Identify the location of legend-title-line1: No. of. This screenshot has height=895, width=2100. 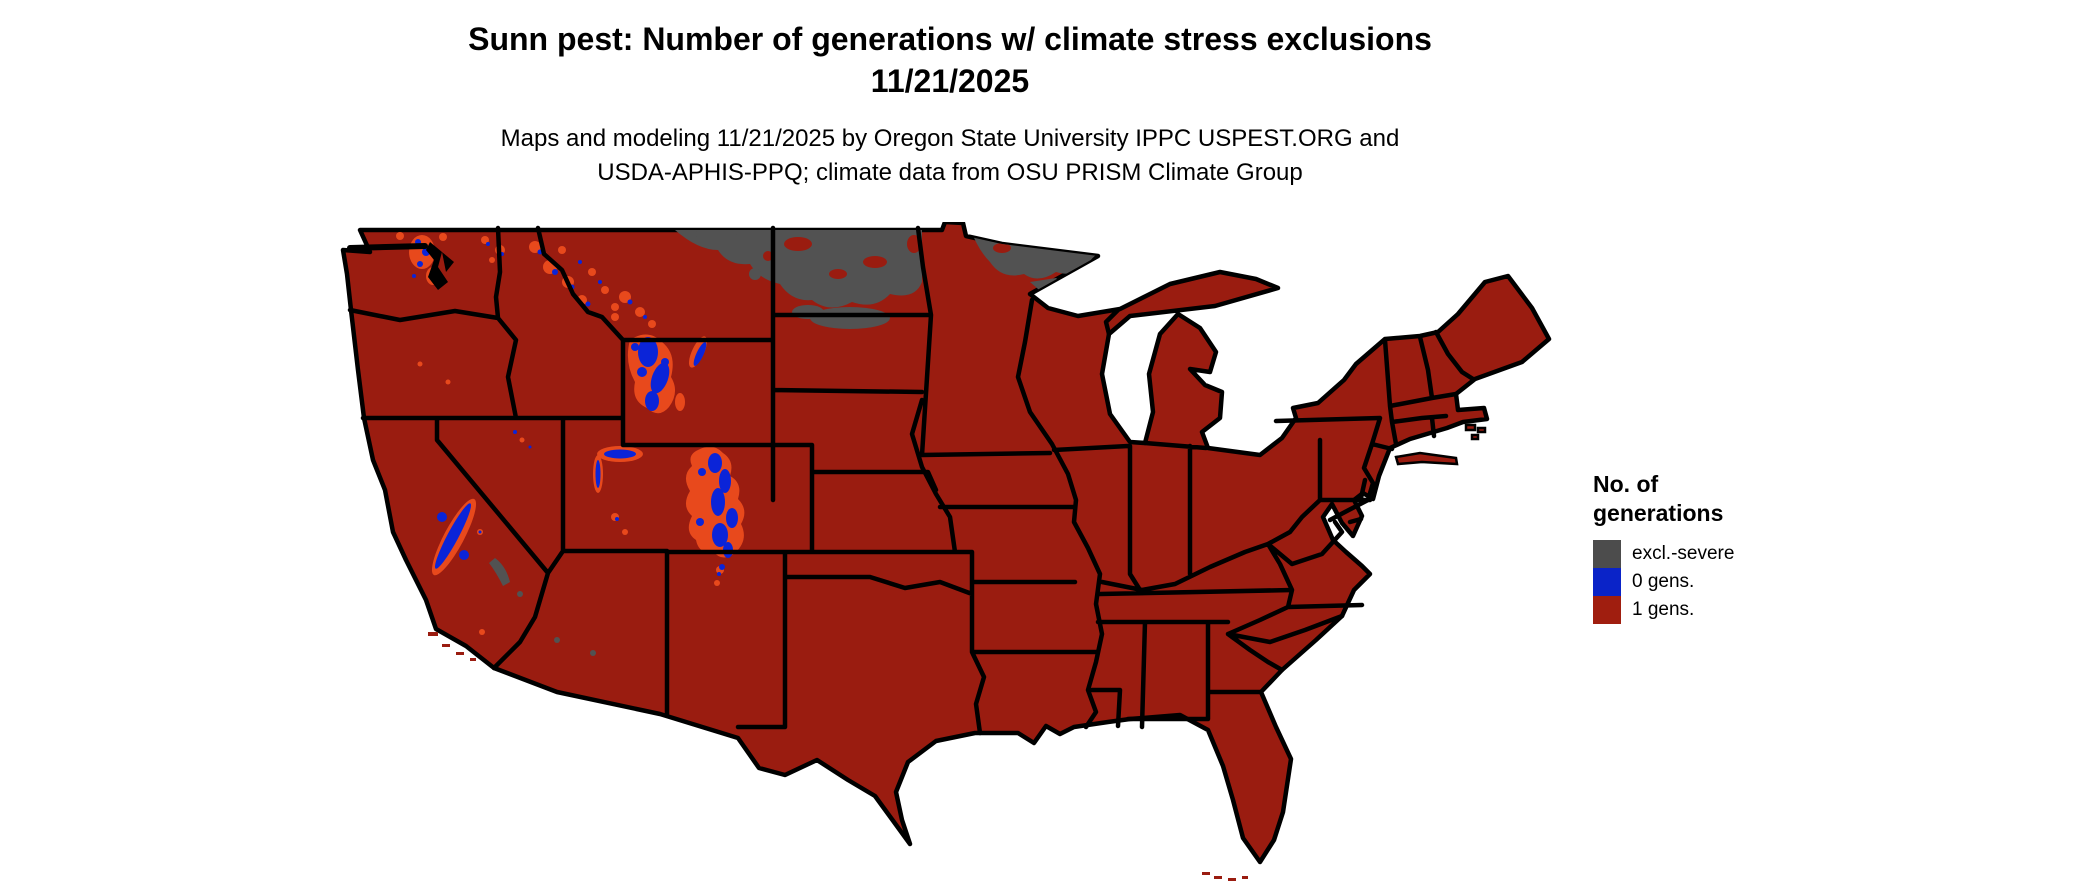
(1626, 484).